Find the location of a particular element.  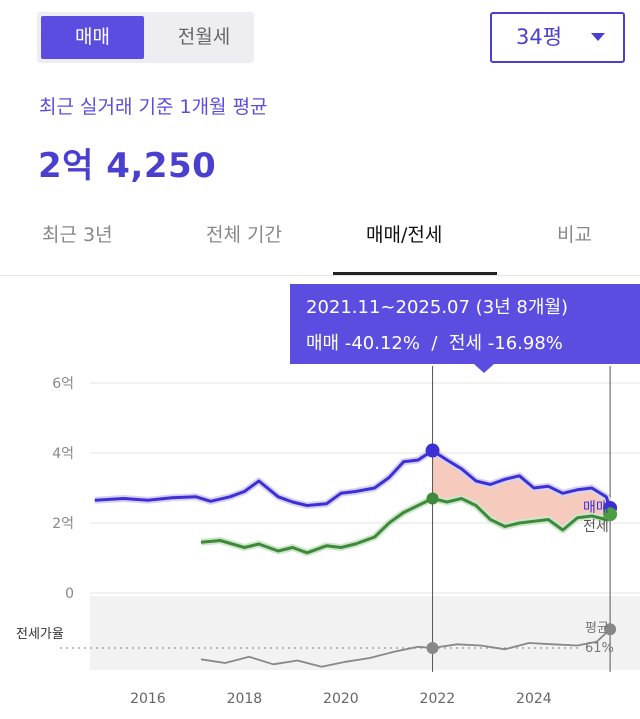

jeonse-monthly-toggle-button: 전월세 is located at coordinates (204, 37).